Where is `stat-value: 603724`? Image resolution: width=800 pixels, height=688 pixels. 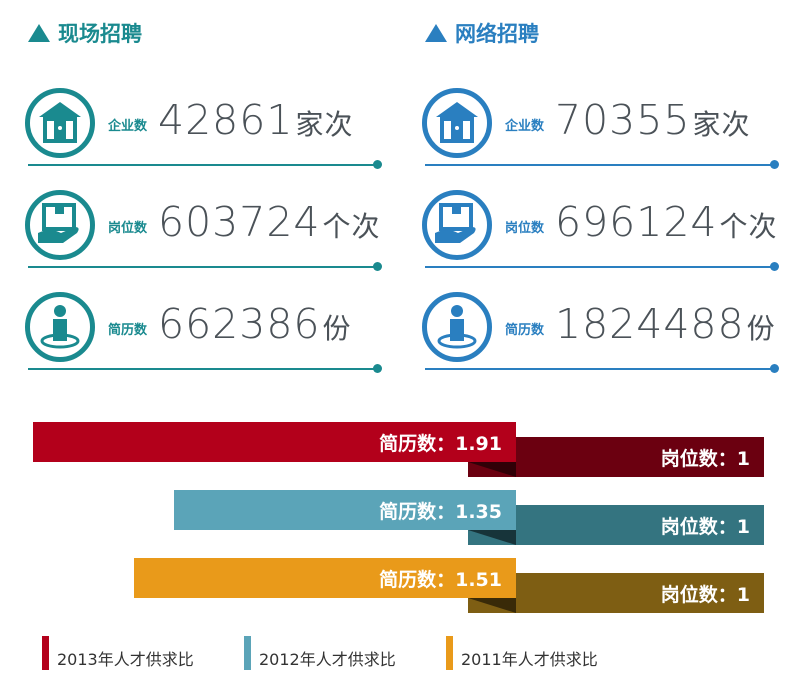 stat-value: 603724 is located at coordinates (239, 222).